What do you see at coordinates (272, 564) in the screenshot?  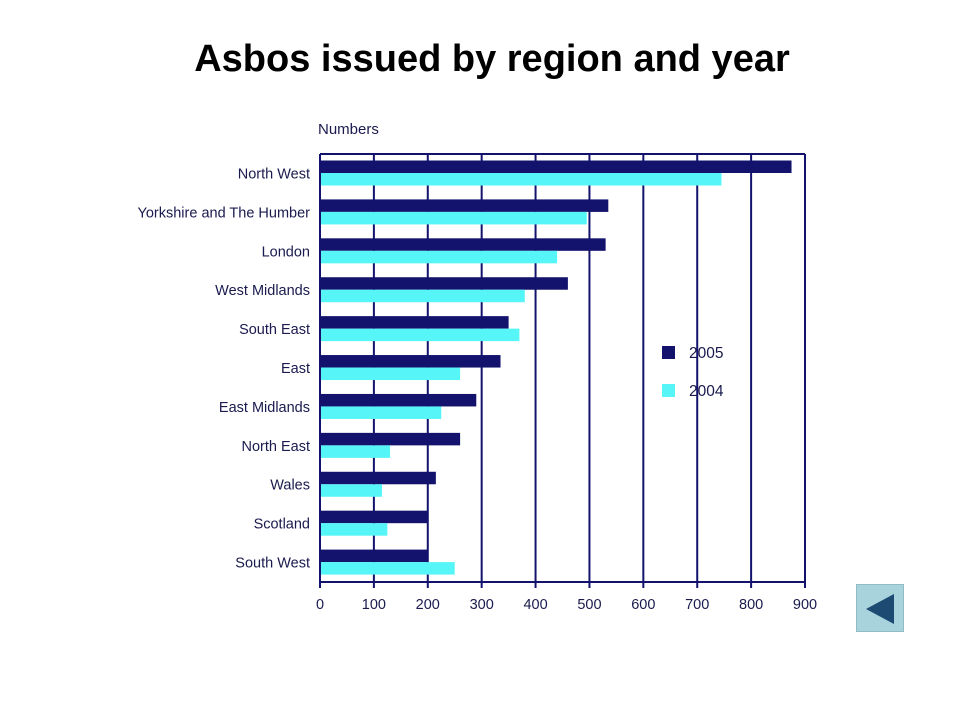 I see `category-label: South West` at bounding box center [272, 564].